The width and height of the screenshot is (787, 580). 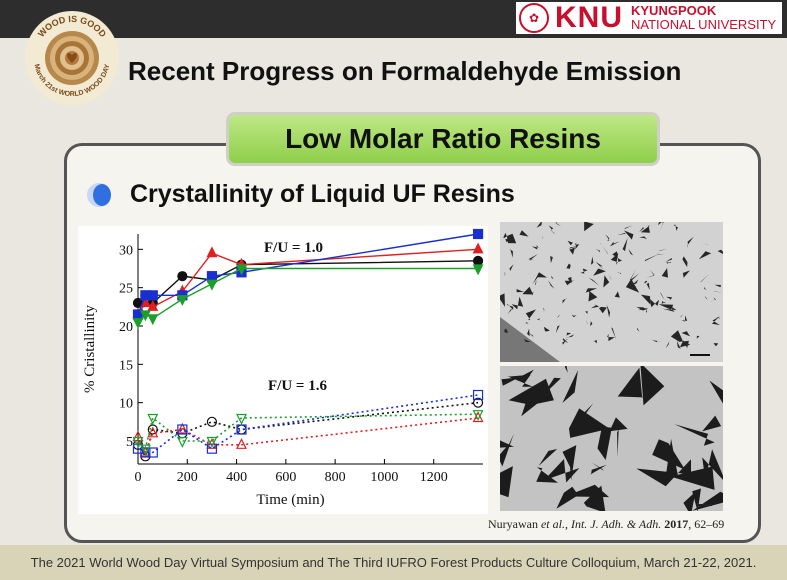 What do you see at coordinates (704, 24) in the screenshot?
I see `university-name-line2: NATIONAL UNIVERSITY` at bounding box center [704, 24].